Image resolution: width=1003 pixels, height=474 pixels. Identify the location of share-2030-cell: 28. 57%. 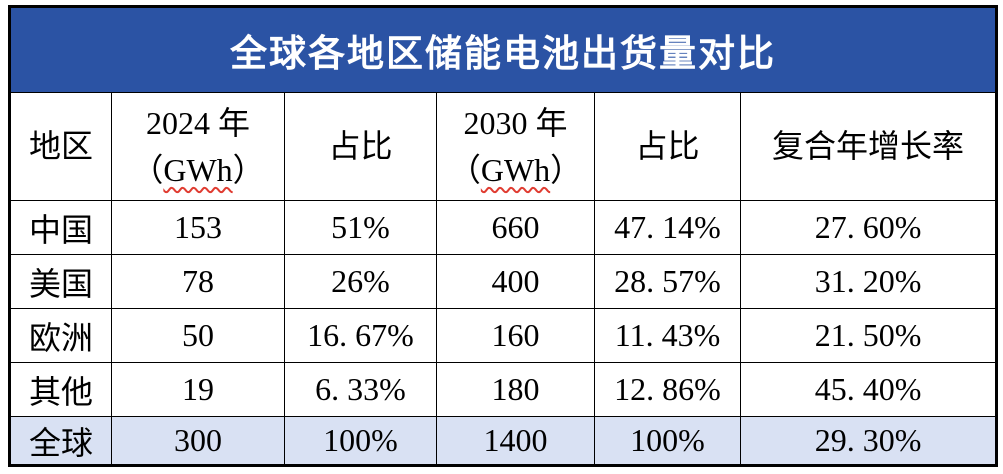
(667, 281).